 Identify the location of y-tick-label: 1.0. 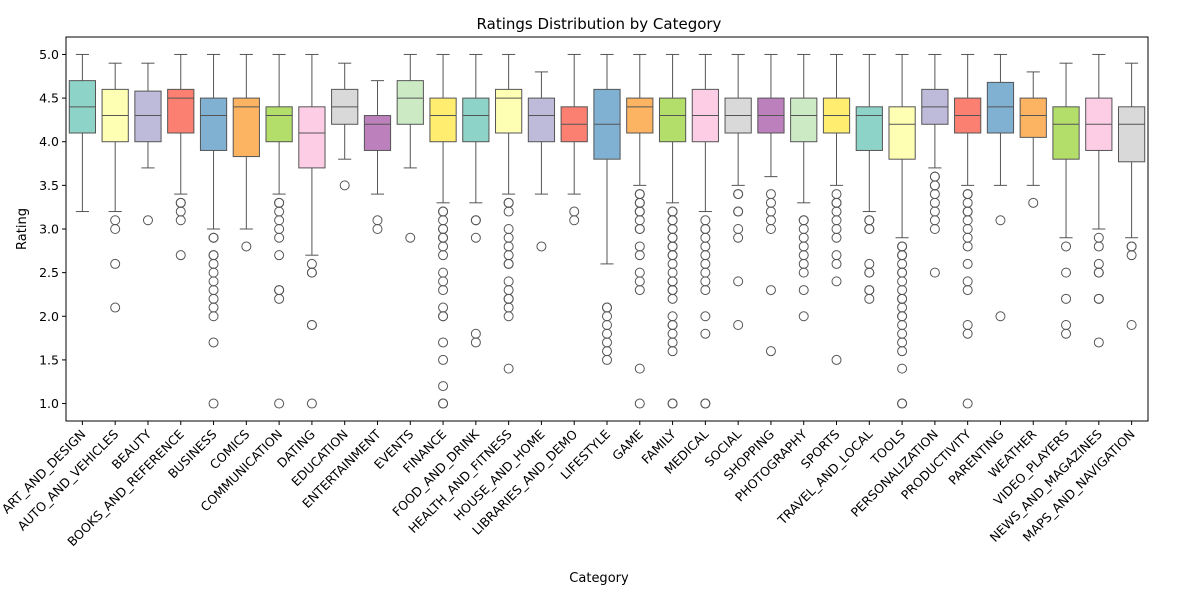
(49, 403).